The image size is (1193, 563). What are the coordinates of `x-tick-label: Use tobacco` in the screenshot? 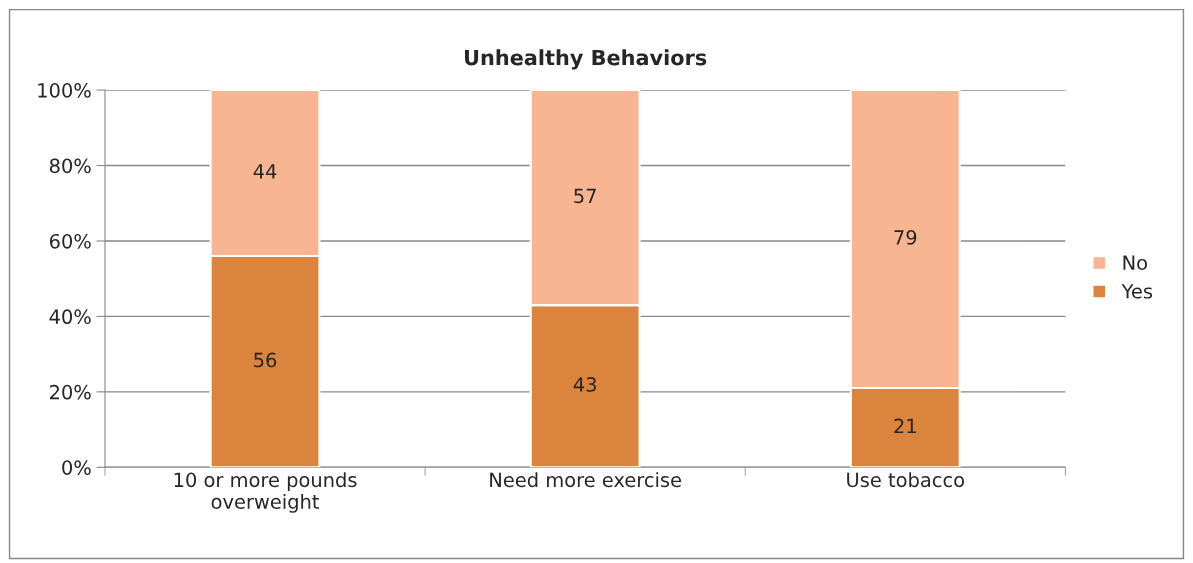 It's located at (906, 480).